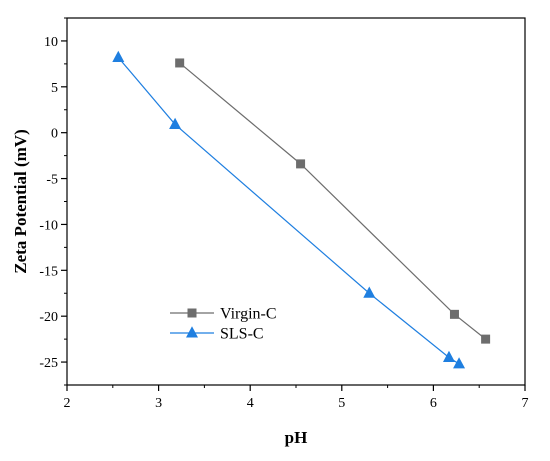 This screenshot has width=550, height=461. Describe the element at coordinates (54, 88) in the screenshot. I see `y-tick-label: 5` at that location.